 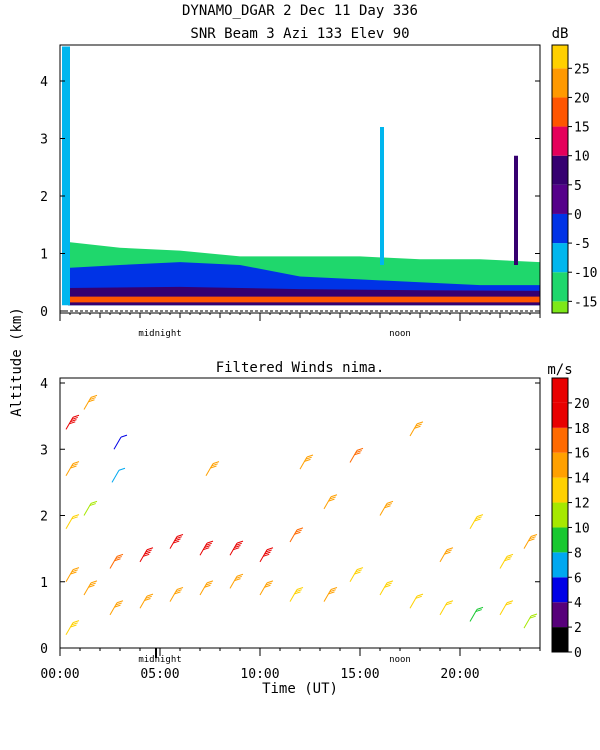 I want to click on wind-xtick-label-5: 05:00, so click(x=159, y=674).